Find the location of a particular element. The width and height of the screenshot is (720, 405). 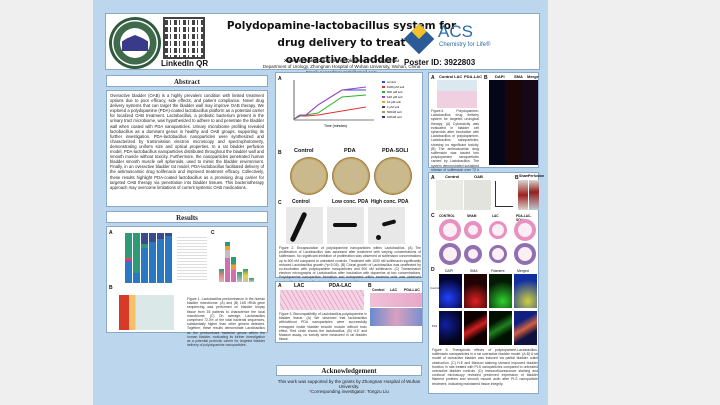

he-stain-row is located at coordinates (396, 300).